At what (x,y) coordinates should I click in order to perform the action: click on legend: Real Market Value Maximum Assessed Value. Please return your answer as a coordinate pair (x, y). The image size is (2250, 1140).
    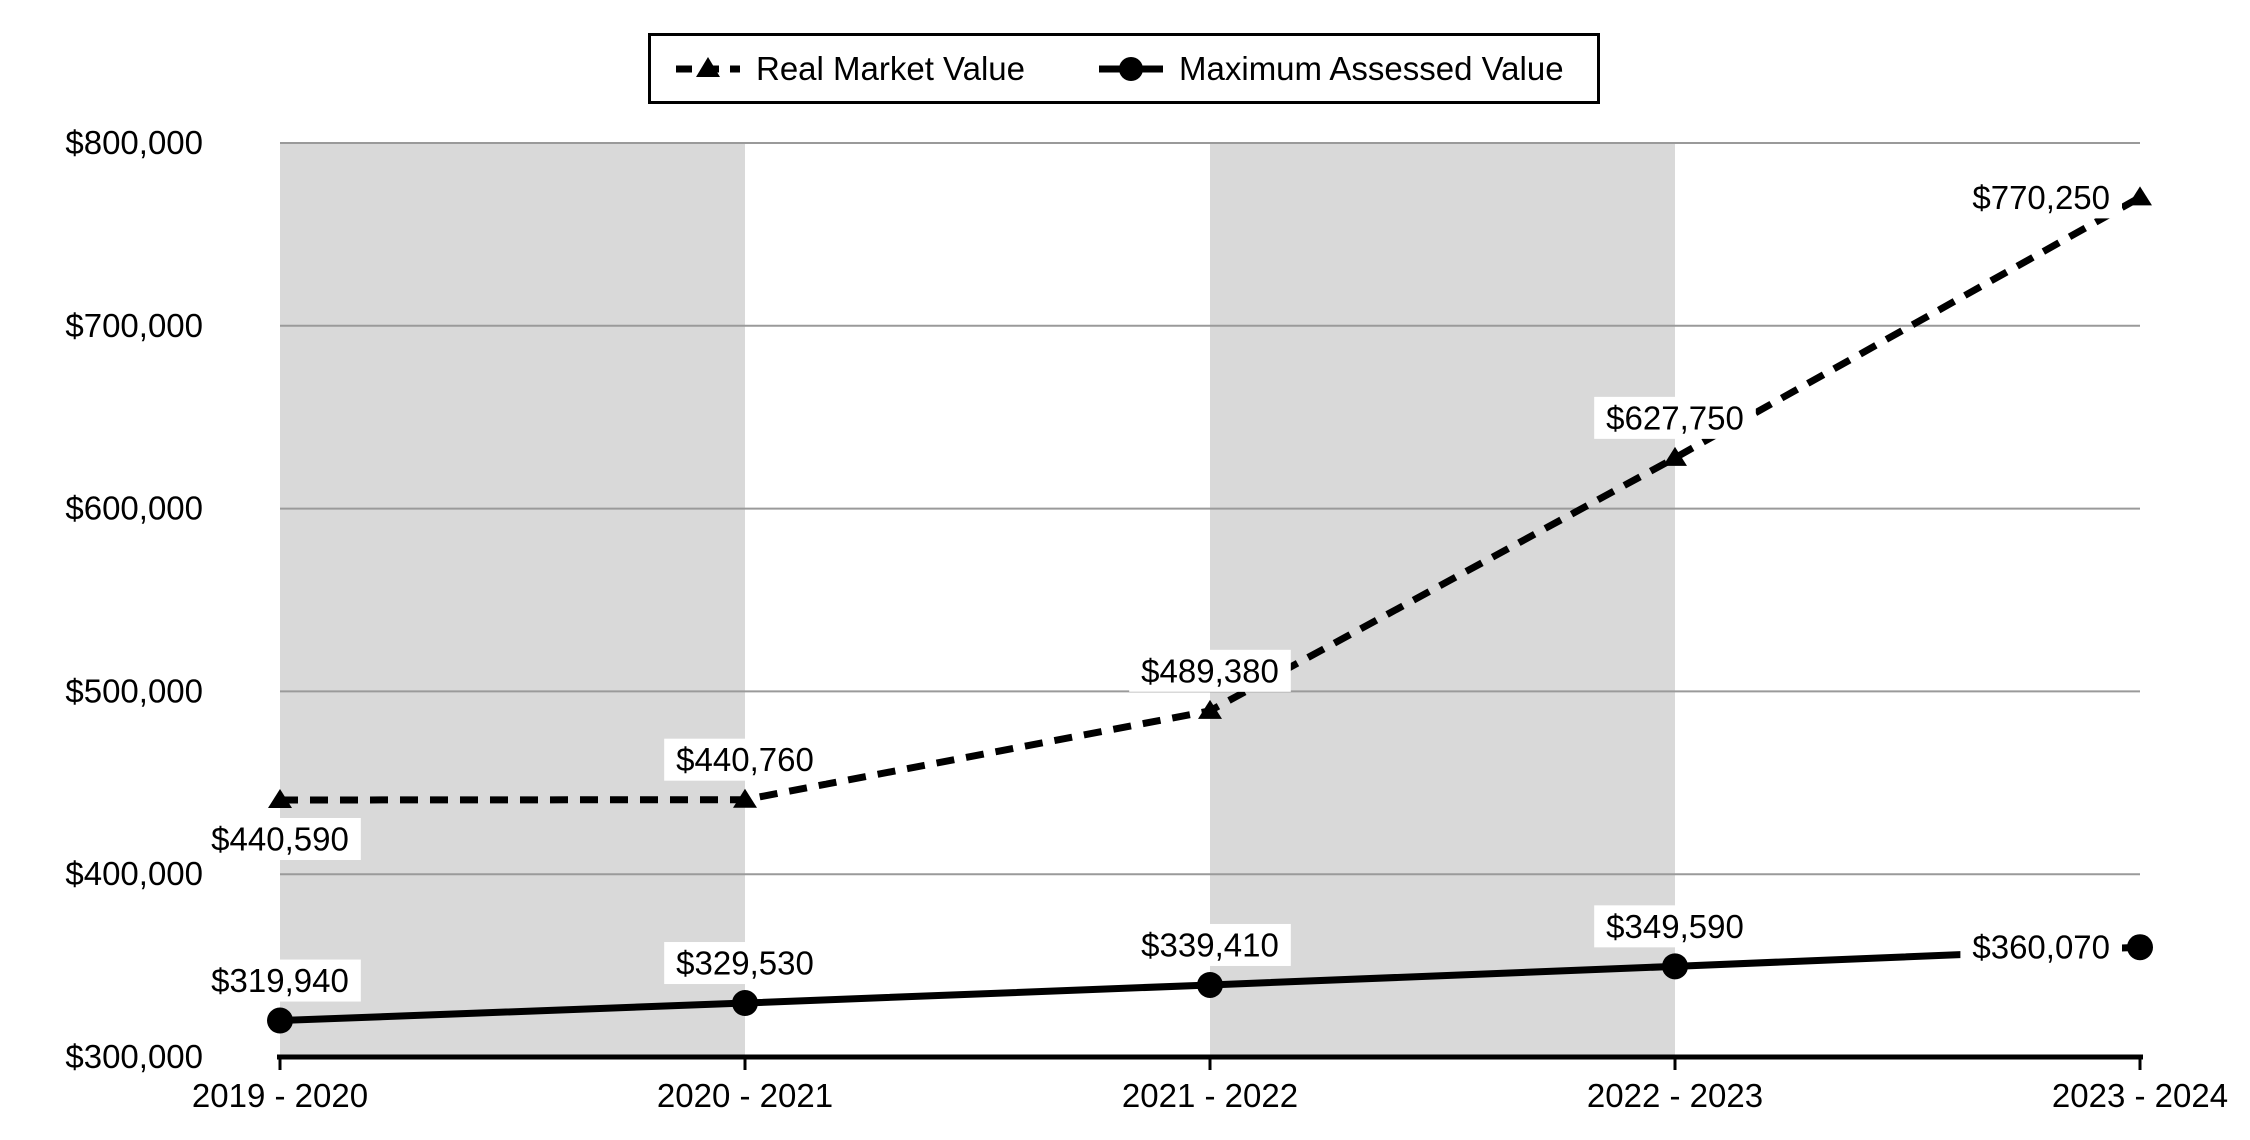
    Looking at the image, I should click on (1124, 68).